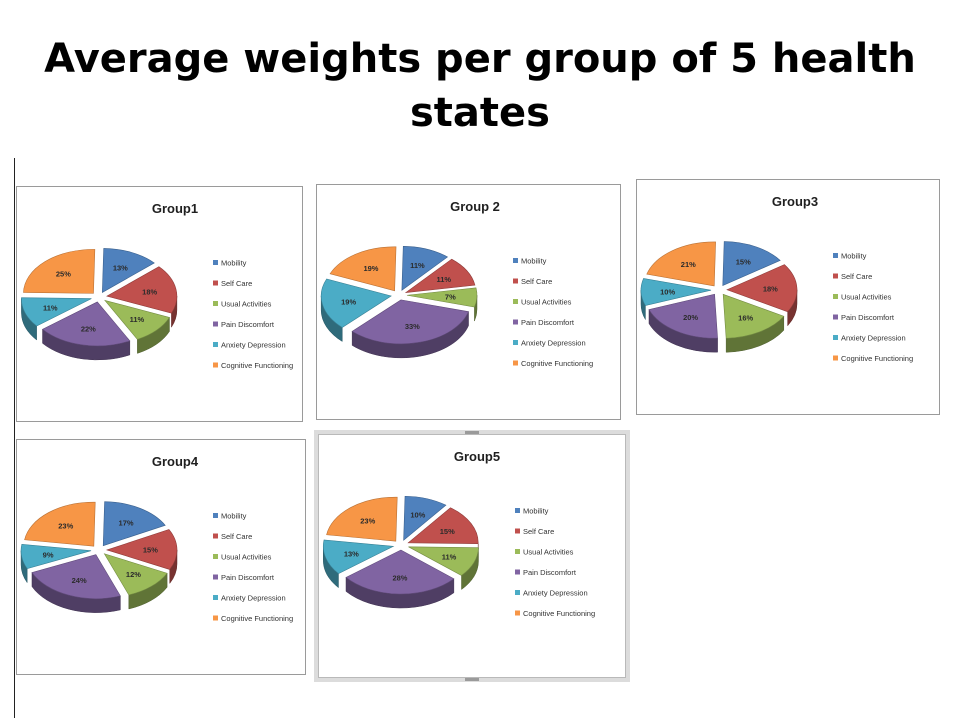  What do you see at coordinates (48, 554) in the screenshot?
I see `data-label-anxiety-depression: 9%` at bounding box center [48, 554].